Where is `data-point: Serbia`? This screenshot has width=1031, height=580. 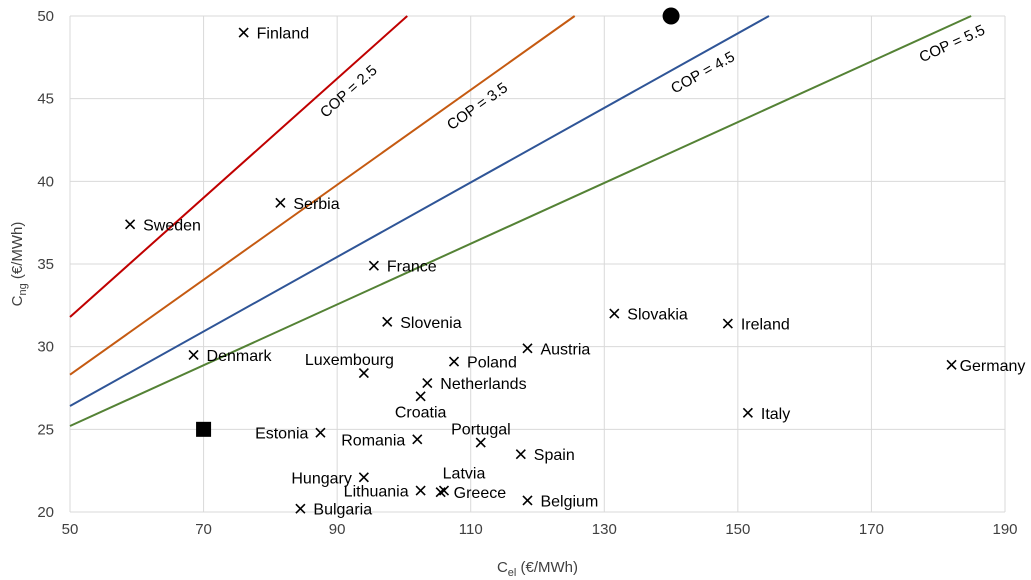 data-point: Serbia is located at coordinates (307, 204).